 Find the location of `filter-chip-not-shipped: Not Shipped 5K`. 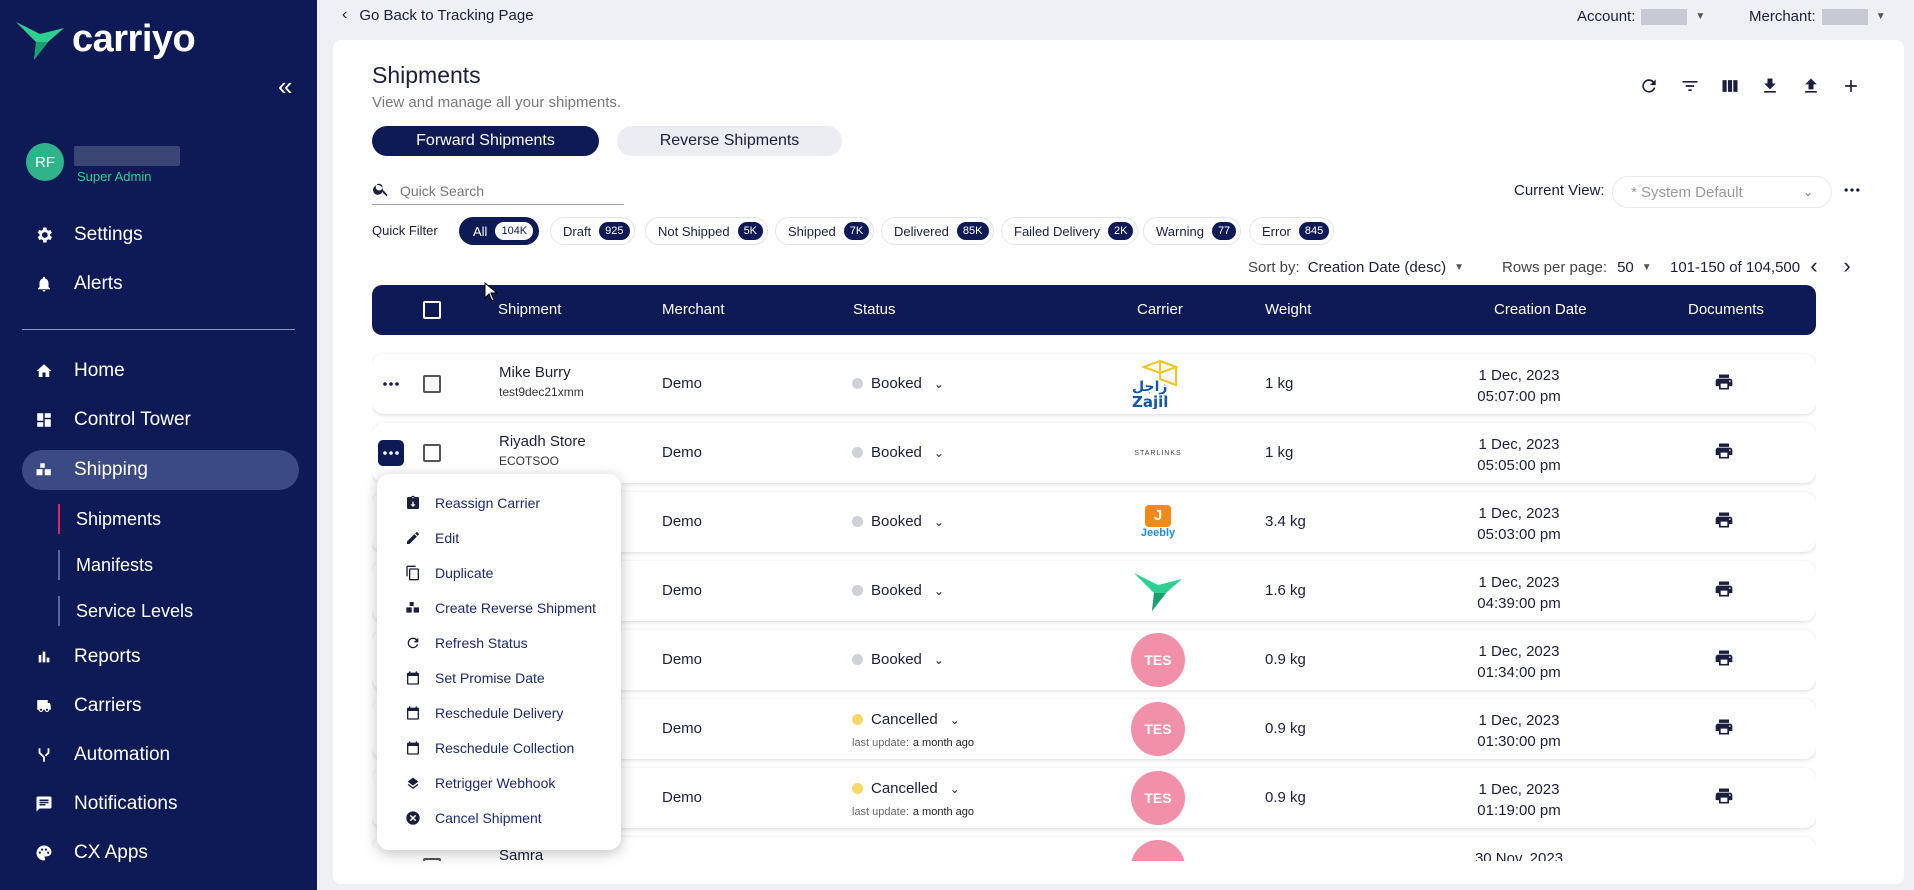

filter-chip-not-shipped: Not Shipped 5K is located at coordinates (707, 231).